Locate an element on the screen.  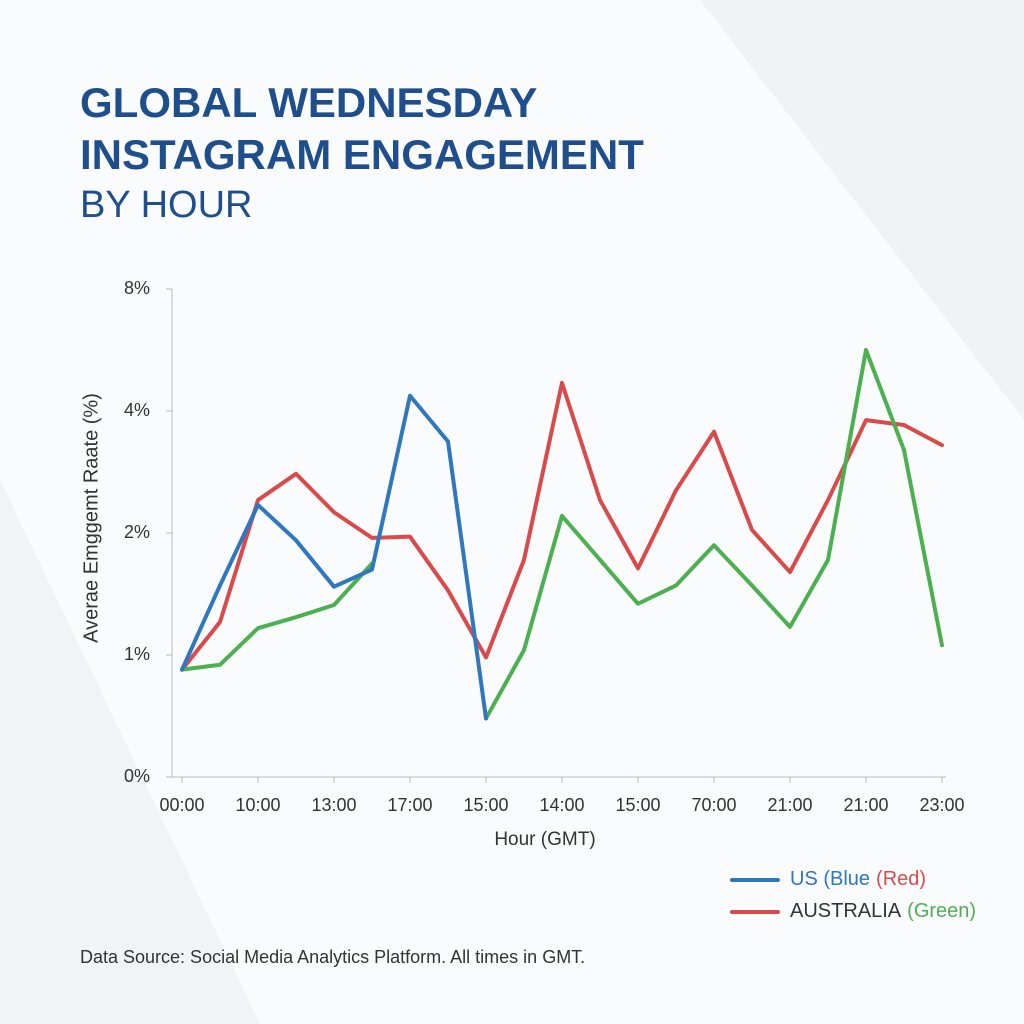
x-tick-label: 17:00 is located at coordinates (409, 805).